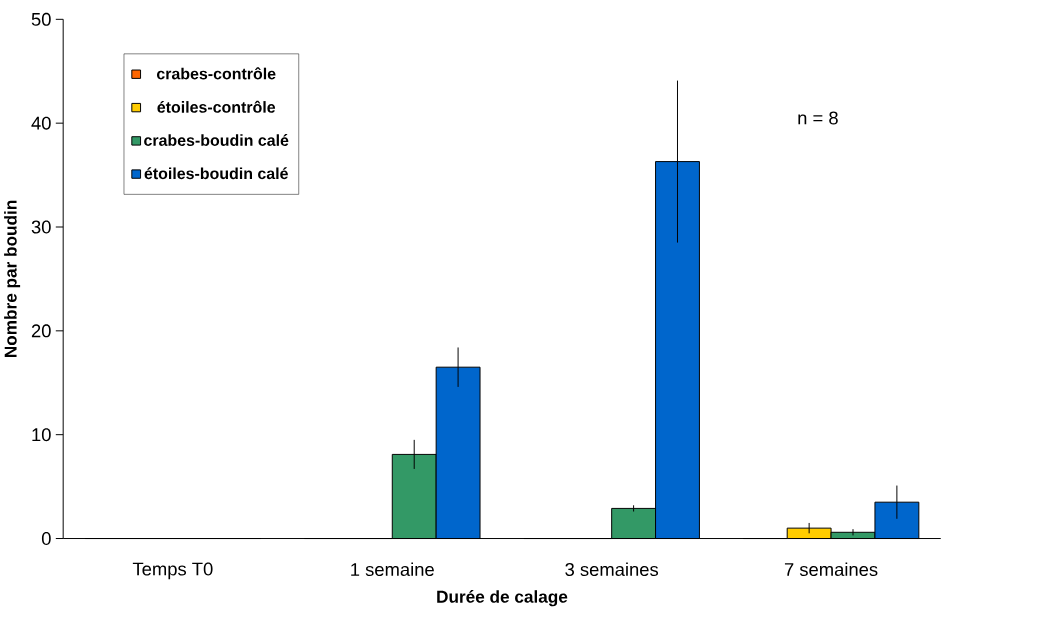 The width and height of the screenshot is (1052, 627). I want to click on x-tick-label: 7 semaines, so click(831, 569).